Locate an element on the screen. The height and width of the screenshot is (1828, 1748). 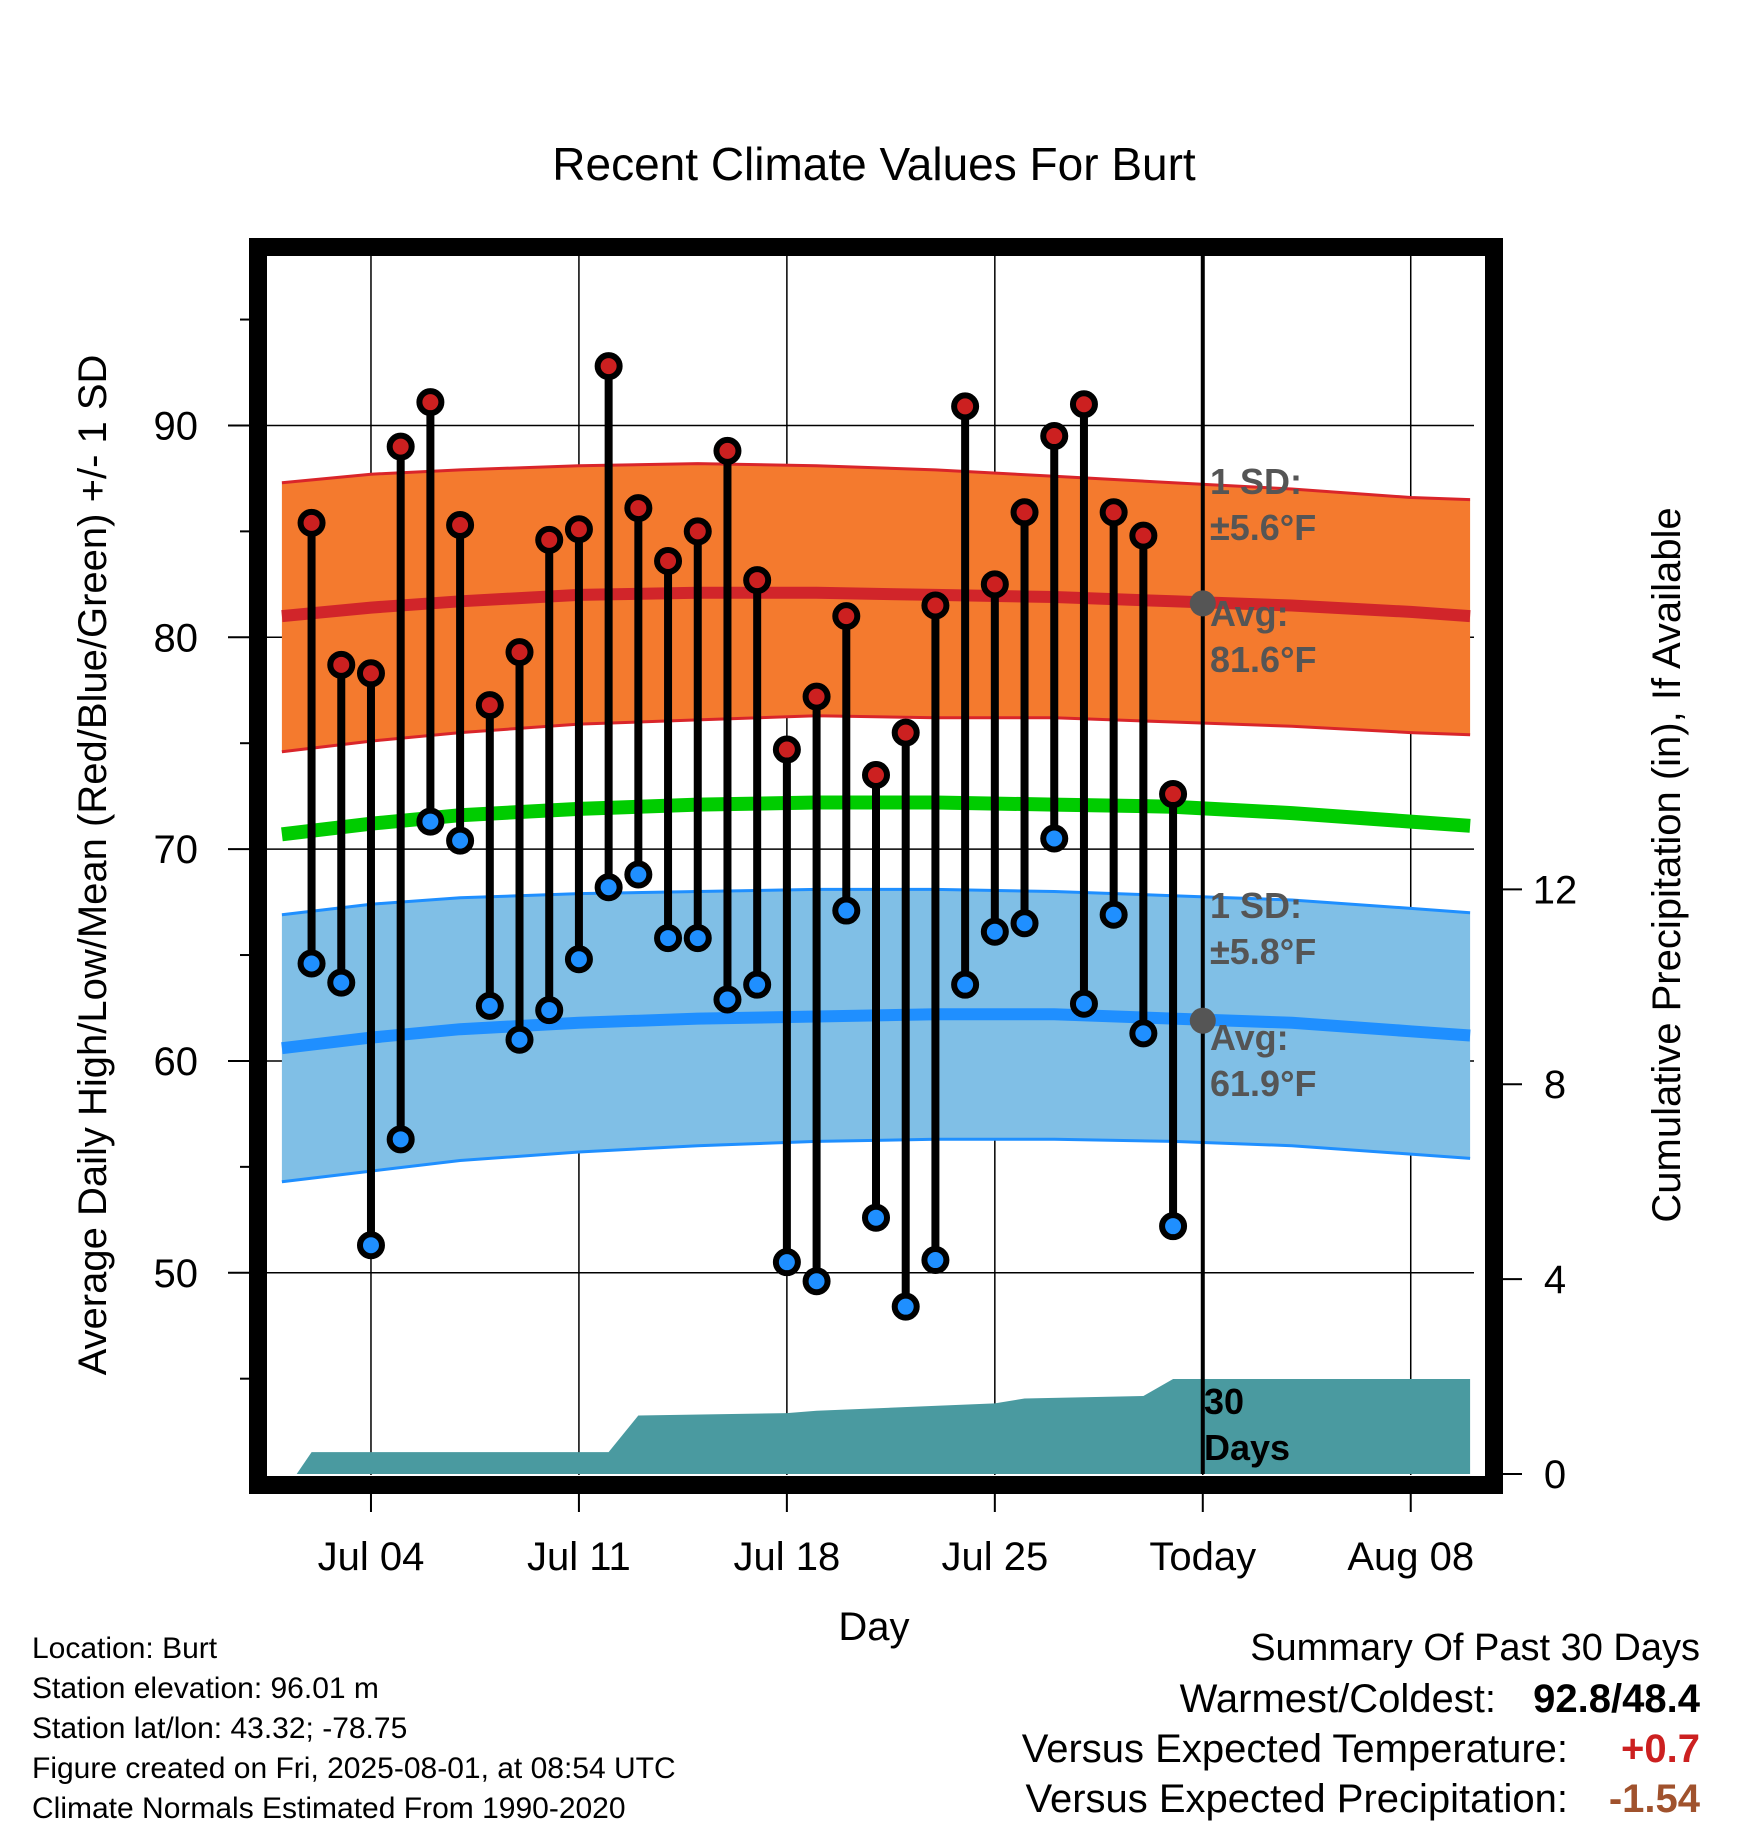
x-tick-label: Today is located at coordinates (1202, 1557).